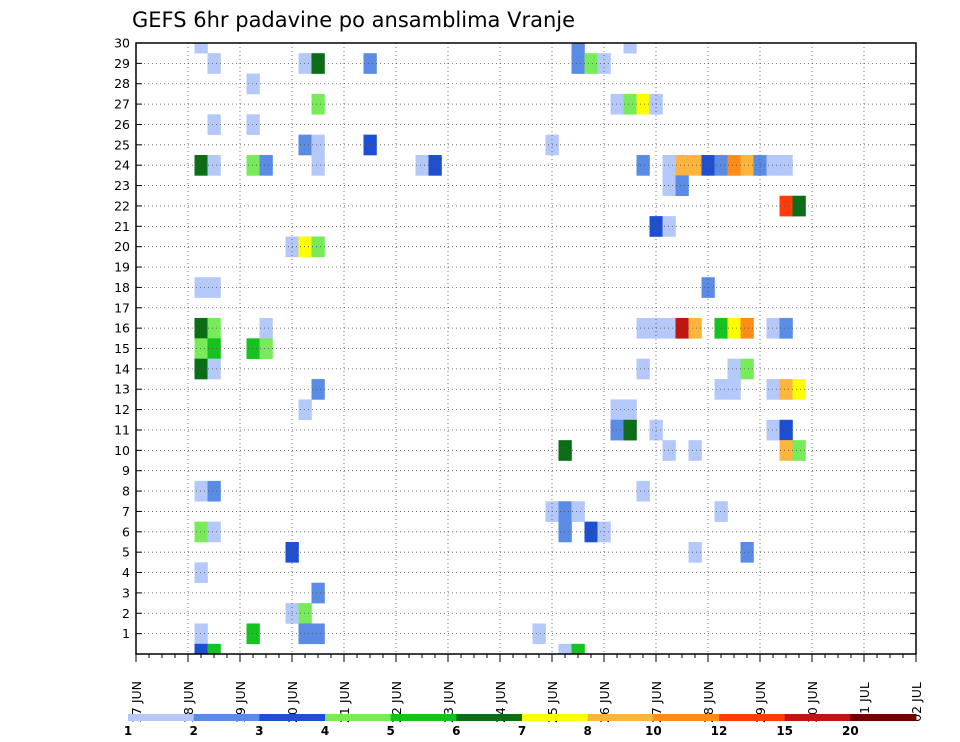  What do you see at coordinates (500, 702) in the screenshot?
I see `x-tick-label: 24 JUN` at bounding box center [500, 702].